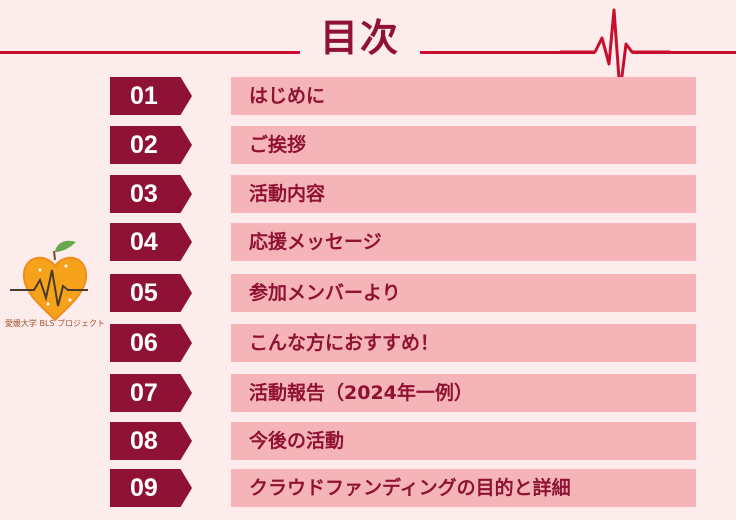 The width and height of the screenshot is (736, 520). I want to click on orange-heart-logo, so click(49, 281).